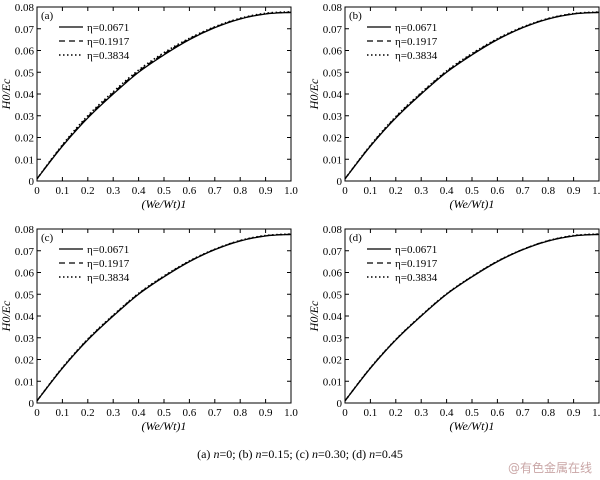  Describe the element at coordinates (258, 454) in the screenshot. I see `caption-b-var: n` at that location.